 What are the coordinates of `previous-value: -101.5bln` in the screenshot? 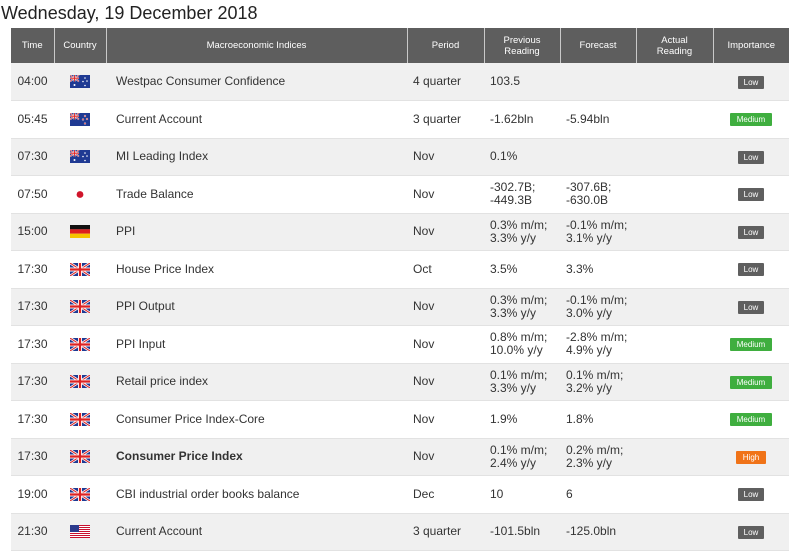 It's located at (515, 531).